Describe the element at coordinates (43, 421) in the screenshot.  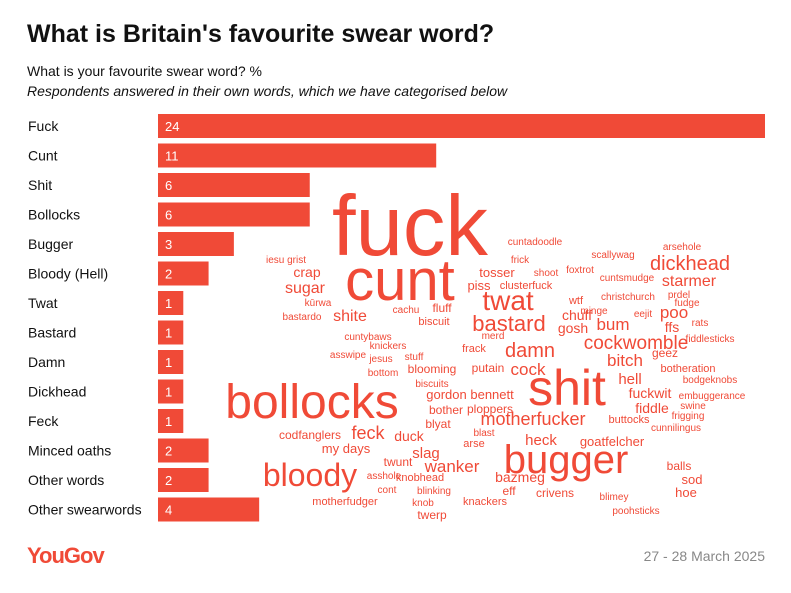
I see `y-tick-label: Feck` at that location.